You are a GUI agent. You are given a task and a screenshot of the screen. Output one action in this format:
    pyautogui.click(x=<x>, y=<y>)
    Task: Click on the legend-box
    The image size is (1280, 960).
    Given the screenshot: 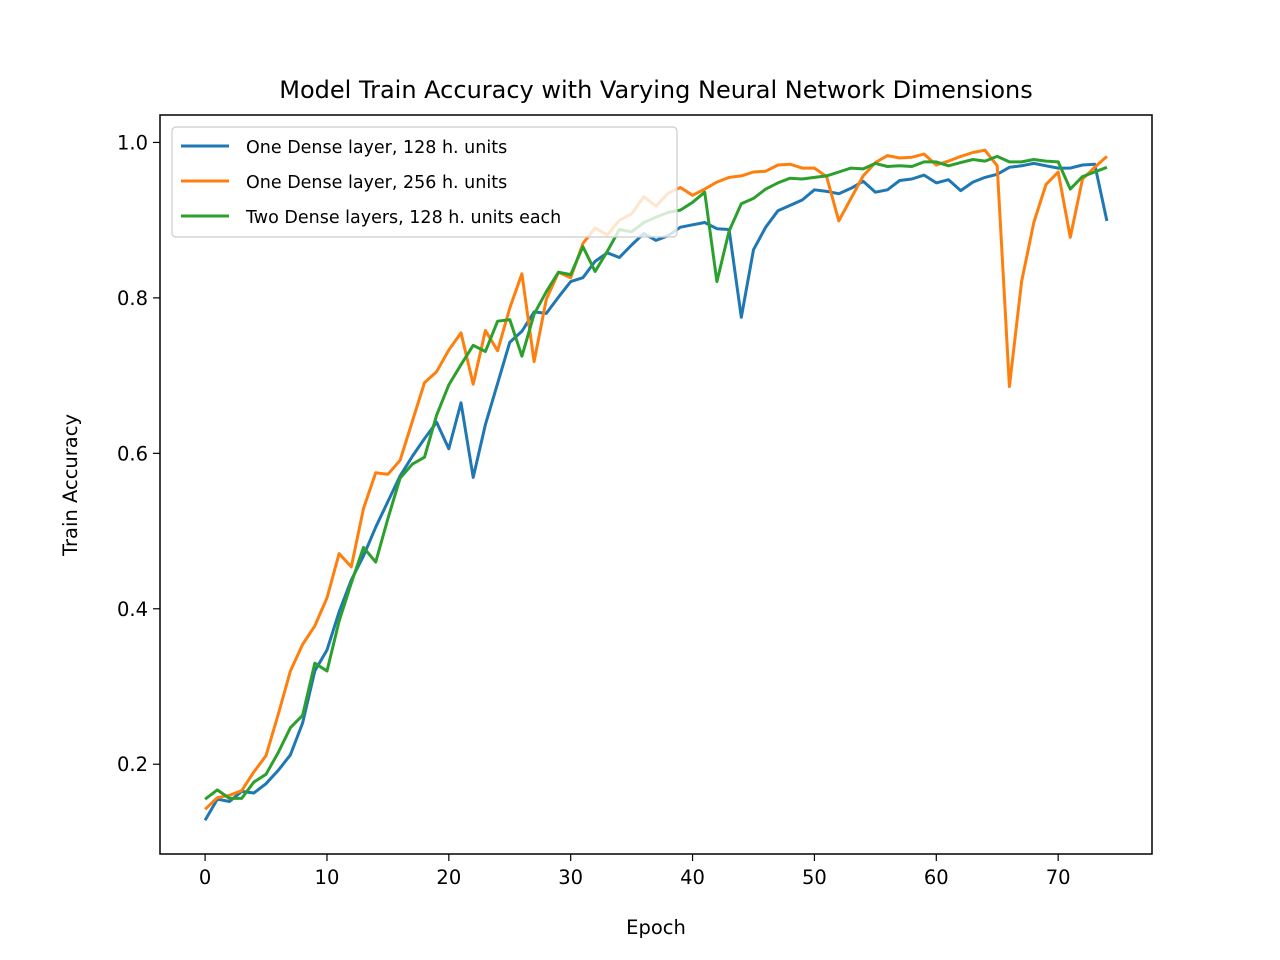 What is the action you would take?
    pyautogui.click(x=424, y=182)
    